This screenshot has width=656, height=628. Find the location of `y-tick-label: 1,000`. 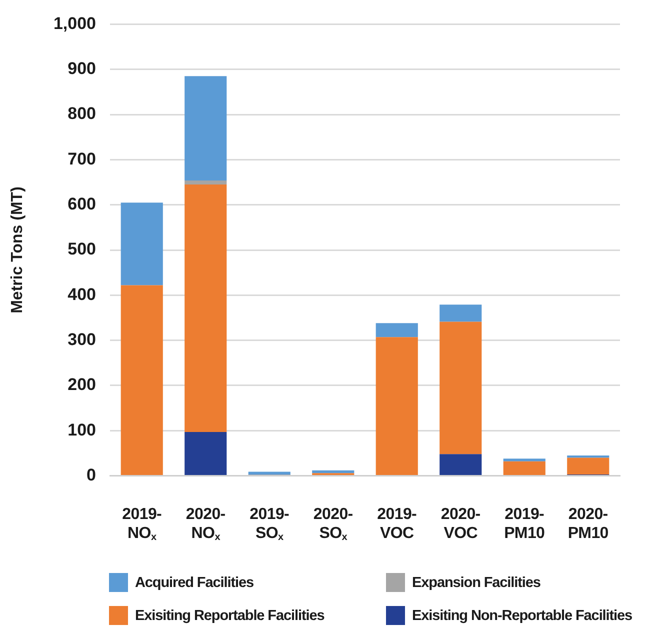

y-tick-label: 1,000 is located at coordinates (74, 23).